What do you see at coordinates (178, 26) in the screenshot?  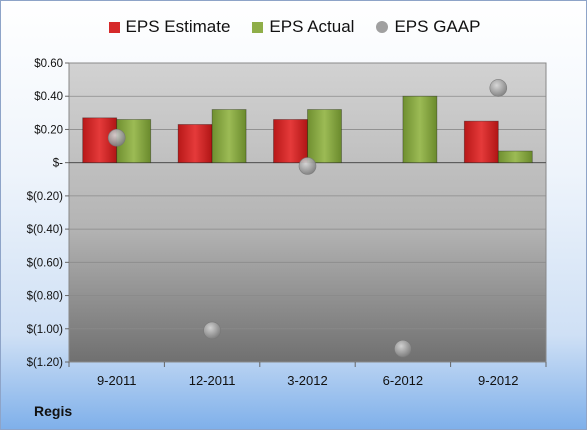 I see `legend-label-estimate: EPS Estimate` at bounding box center [178, 26].